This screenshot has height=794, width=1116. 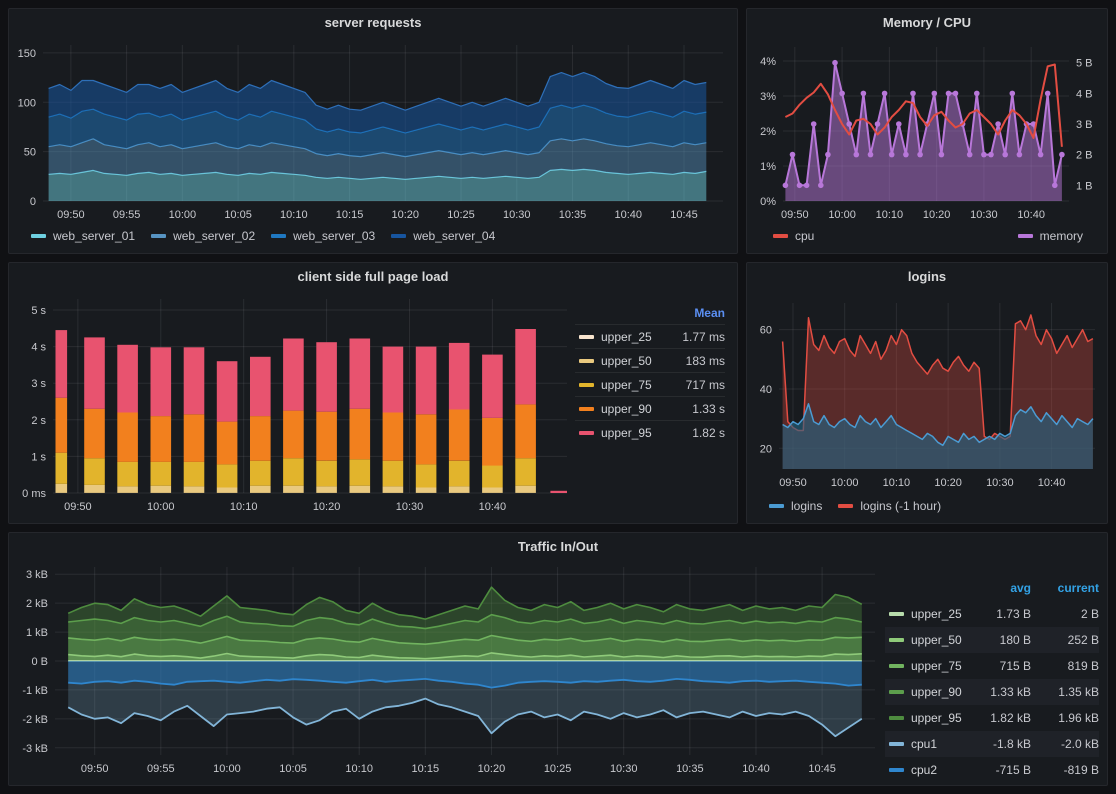 What do you see at coordinates (323, 236) in the screenshot?
I see `legend-item-web-server-03: web_server_03` at bounding box center [323, 236].